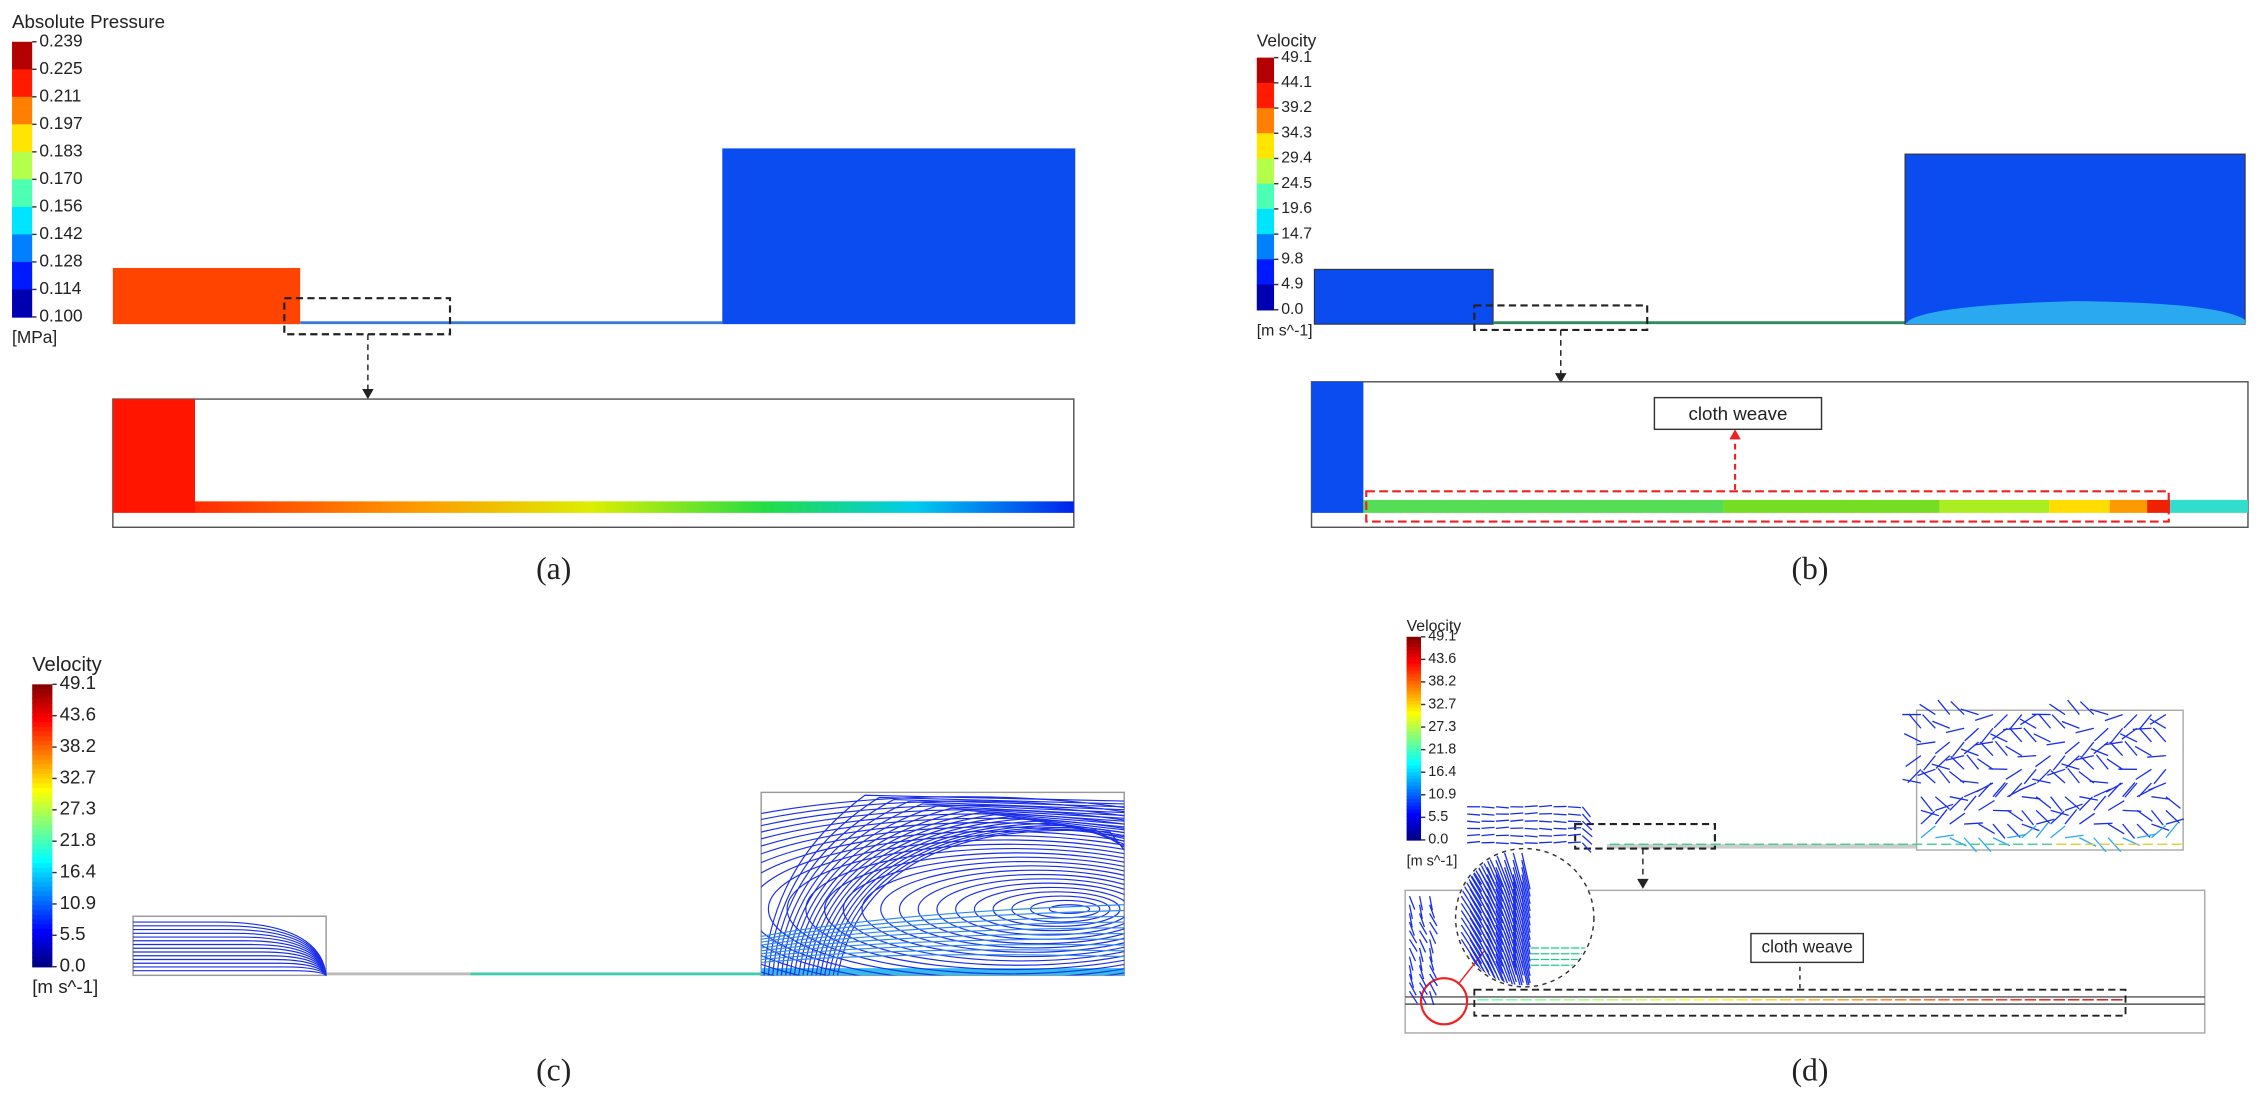 Image resolution: width=2260 pixels, height=1105 pixels. What do you see at coordinates (1296, 208) in the screenshot?
I see `legend-tick-label: 19.6` at bounding box center [1296, 208].